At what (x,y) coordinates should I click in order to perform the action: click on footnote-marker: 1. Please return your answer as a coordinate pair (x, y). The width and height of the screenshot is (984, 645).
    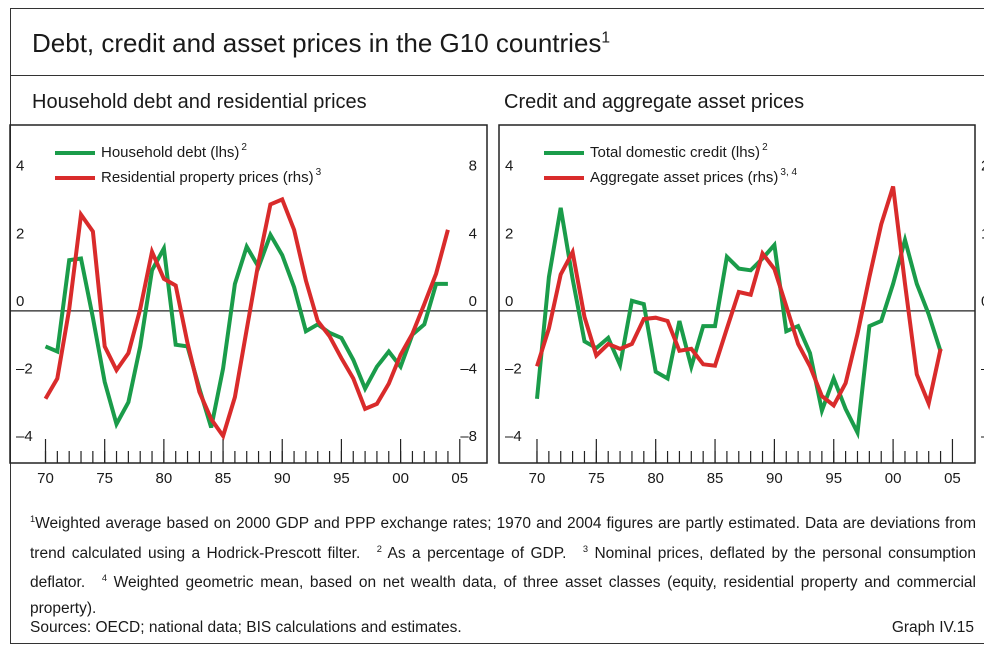
    Looking at the image, I should click on (33, 519).